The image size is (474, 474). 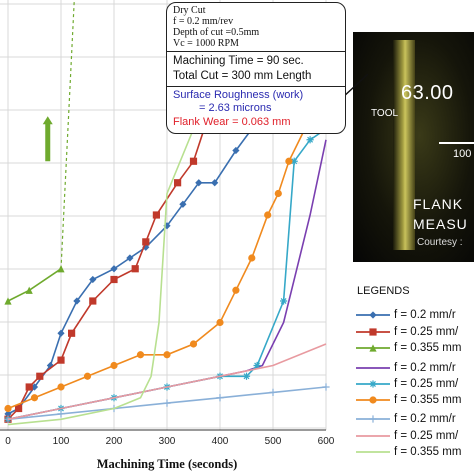 I want to click on callout-line-7: Surface Roughness (work), so click(x=238, y=95).